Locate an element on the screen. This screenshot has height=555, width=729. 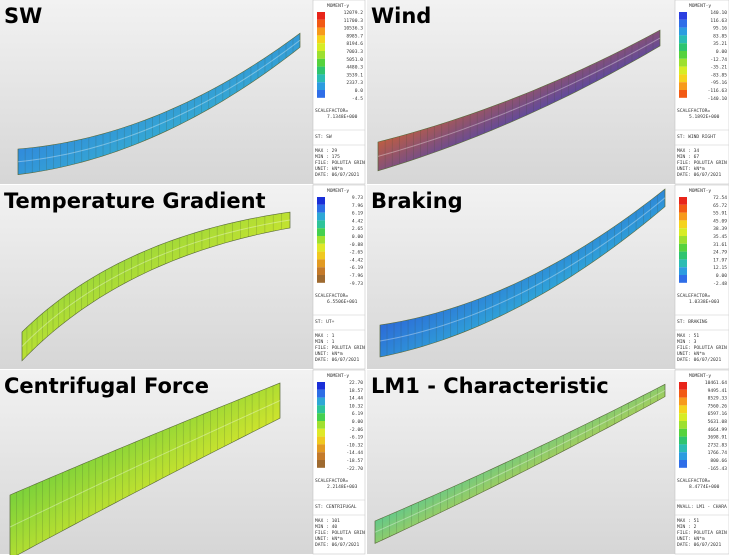
legend-value: 24.79 is located at coordinates (720, 253).